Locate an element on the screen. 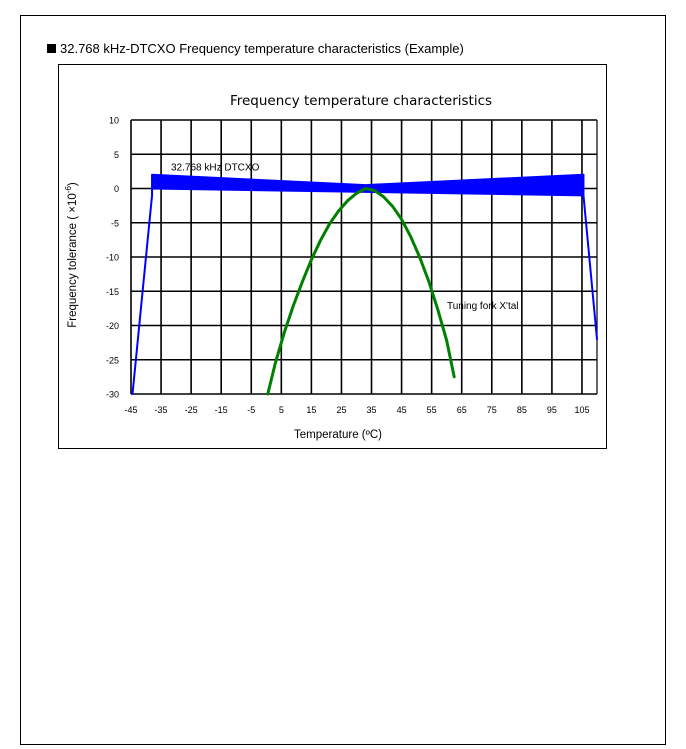 This screenshot has width=686, height=749. y-axis-label-main: Frequency tolerance ( ×10 is located at coordinates (73, 260).